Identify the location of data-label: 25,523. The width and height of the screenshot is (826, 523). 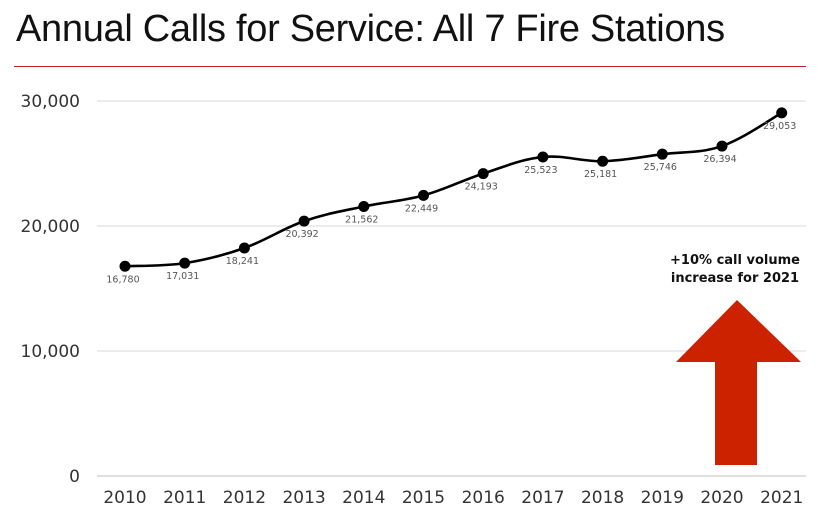
(540, 170).